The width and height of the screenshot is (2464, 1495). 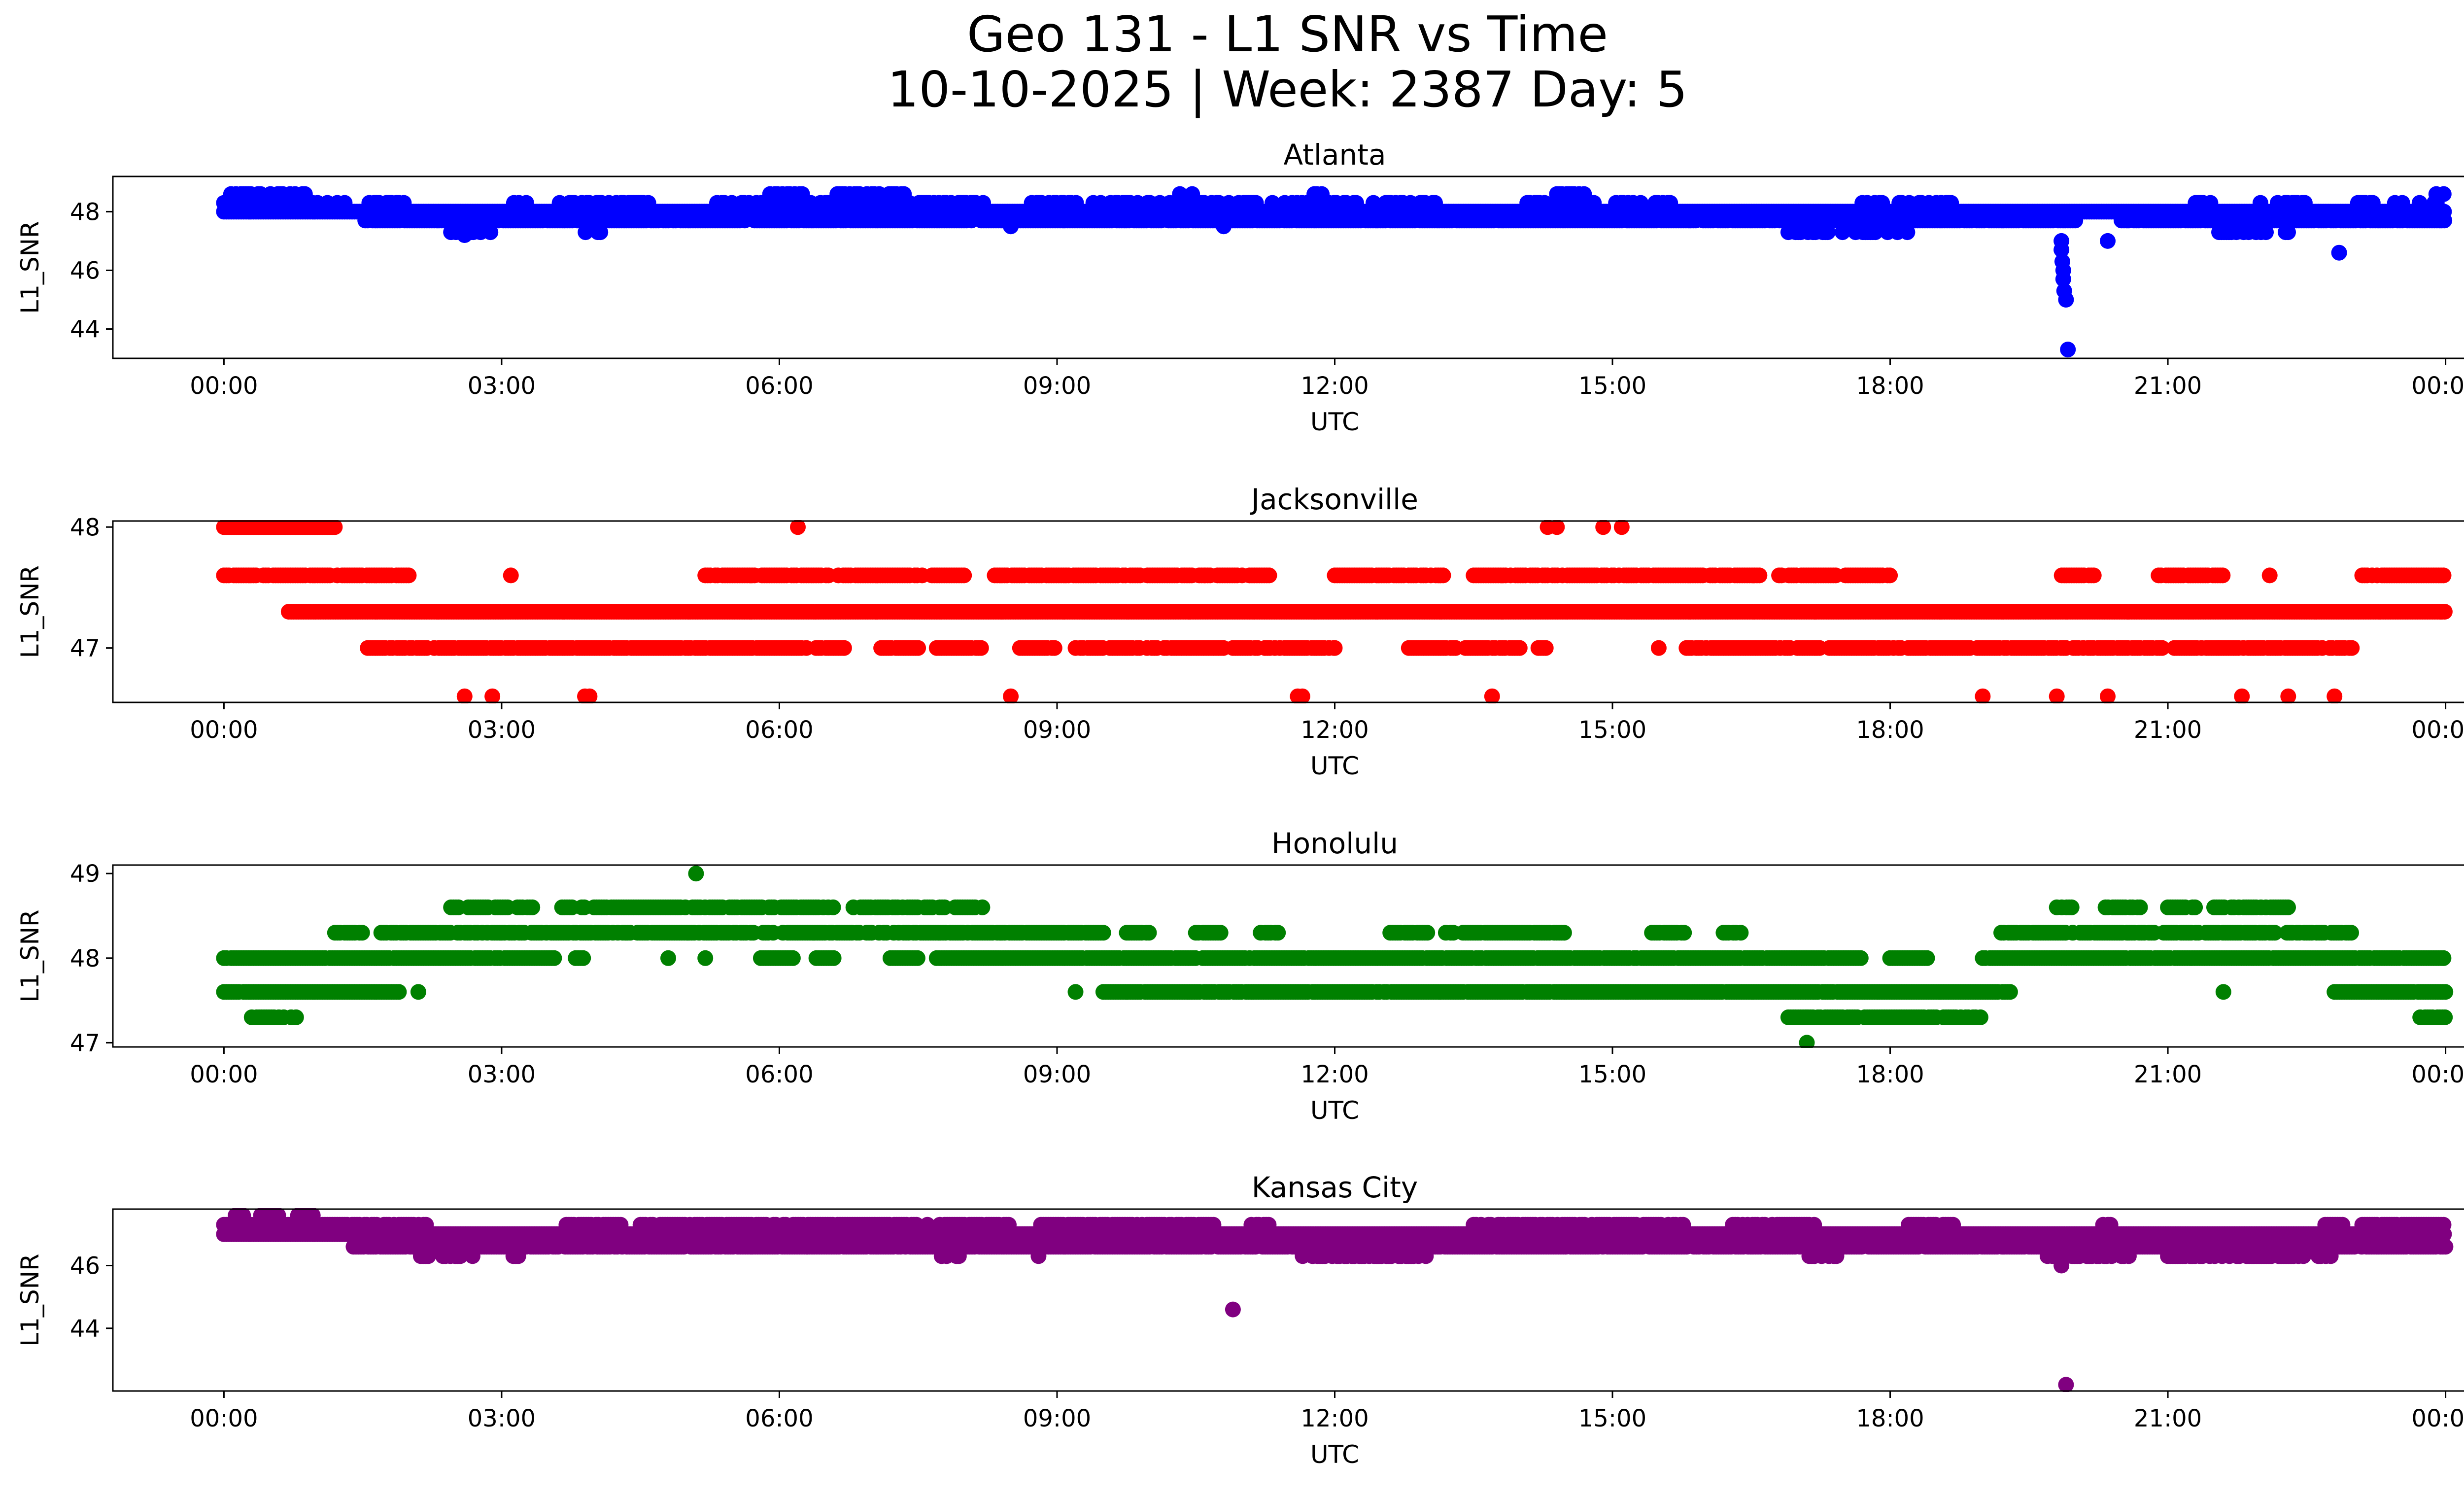 What do you see at coordinates (2168, 730) in the screenshot?
I see `jacksonville-x-tick-label: 21:00` at bounding box center [2168, 730].